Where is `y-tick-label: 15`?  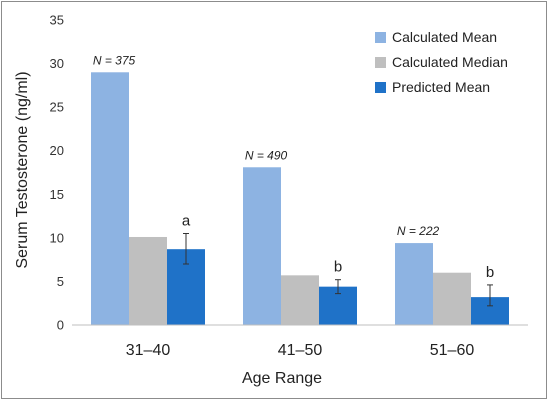 y-tick-label: 15 is located at coordinates (57, 194).